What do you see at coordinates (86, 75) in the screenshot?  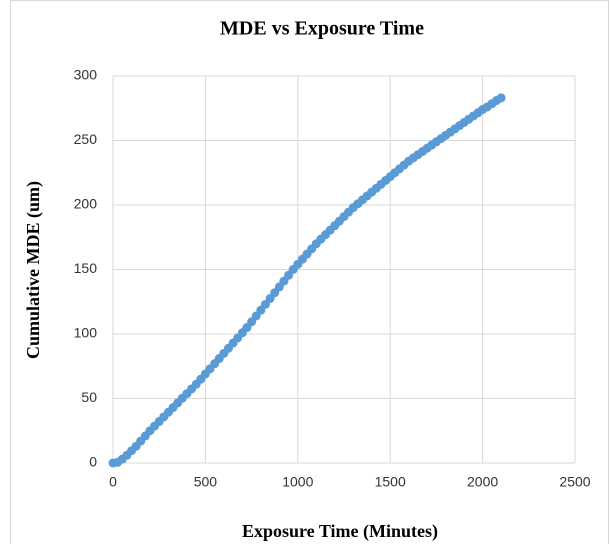 I see `y-tick-label: 300` at bounding box center [86, 75].